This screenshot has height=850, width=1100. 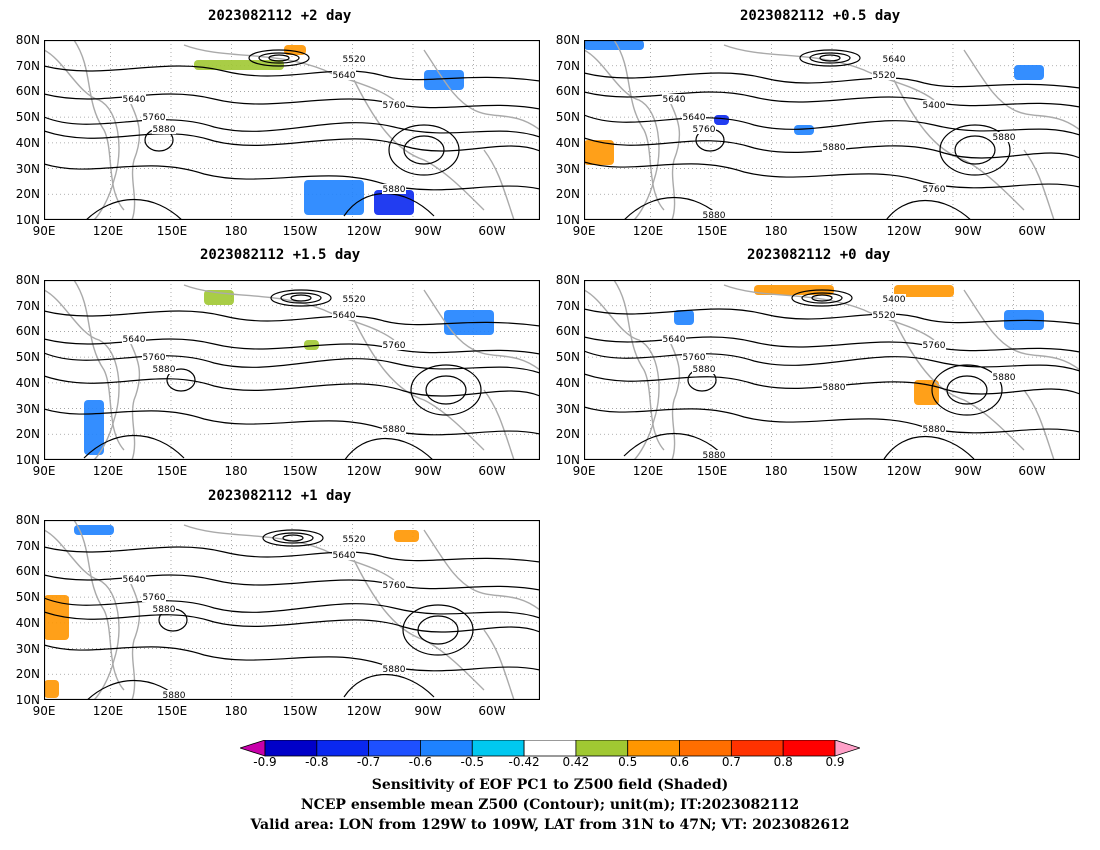 What do you see at coordinates (904, 231) in the screenshot?
I see `lon-tick-label: 120W` at bounding box center [904, 231].